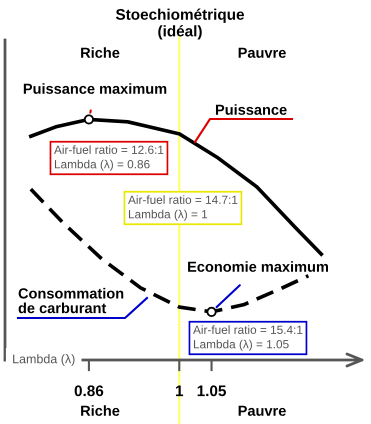 Image resolution: width=371 pixels, height=424 pixels. I want to click on annotation: Air-fuel ratio = 14.7:1 Lambda (λ) = 1, so click(183, 208).